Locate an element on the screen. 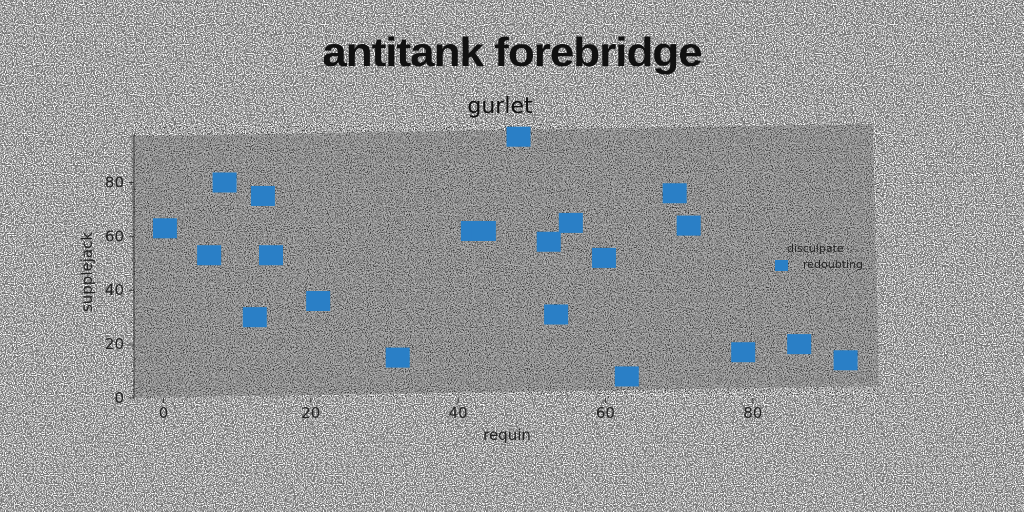 The width and height of the screenshot is (1024, 512). x-tick-label: 40 is located at coordinates (458, 413).